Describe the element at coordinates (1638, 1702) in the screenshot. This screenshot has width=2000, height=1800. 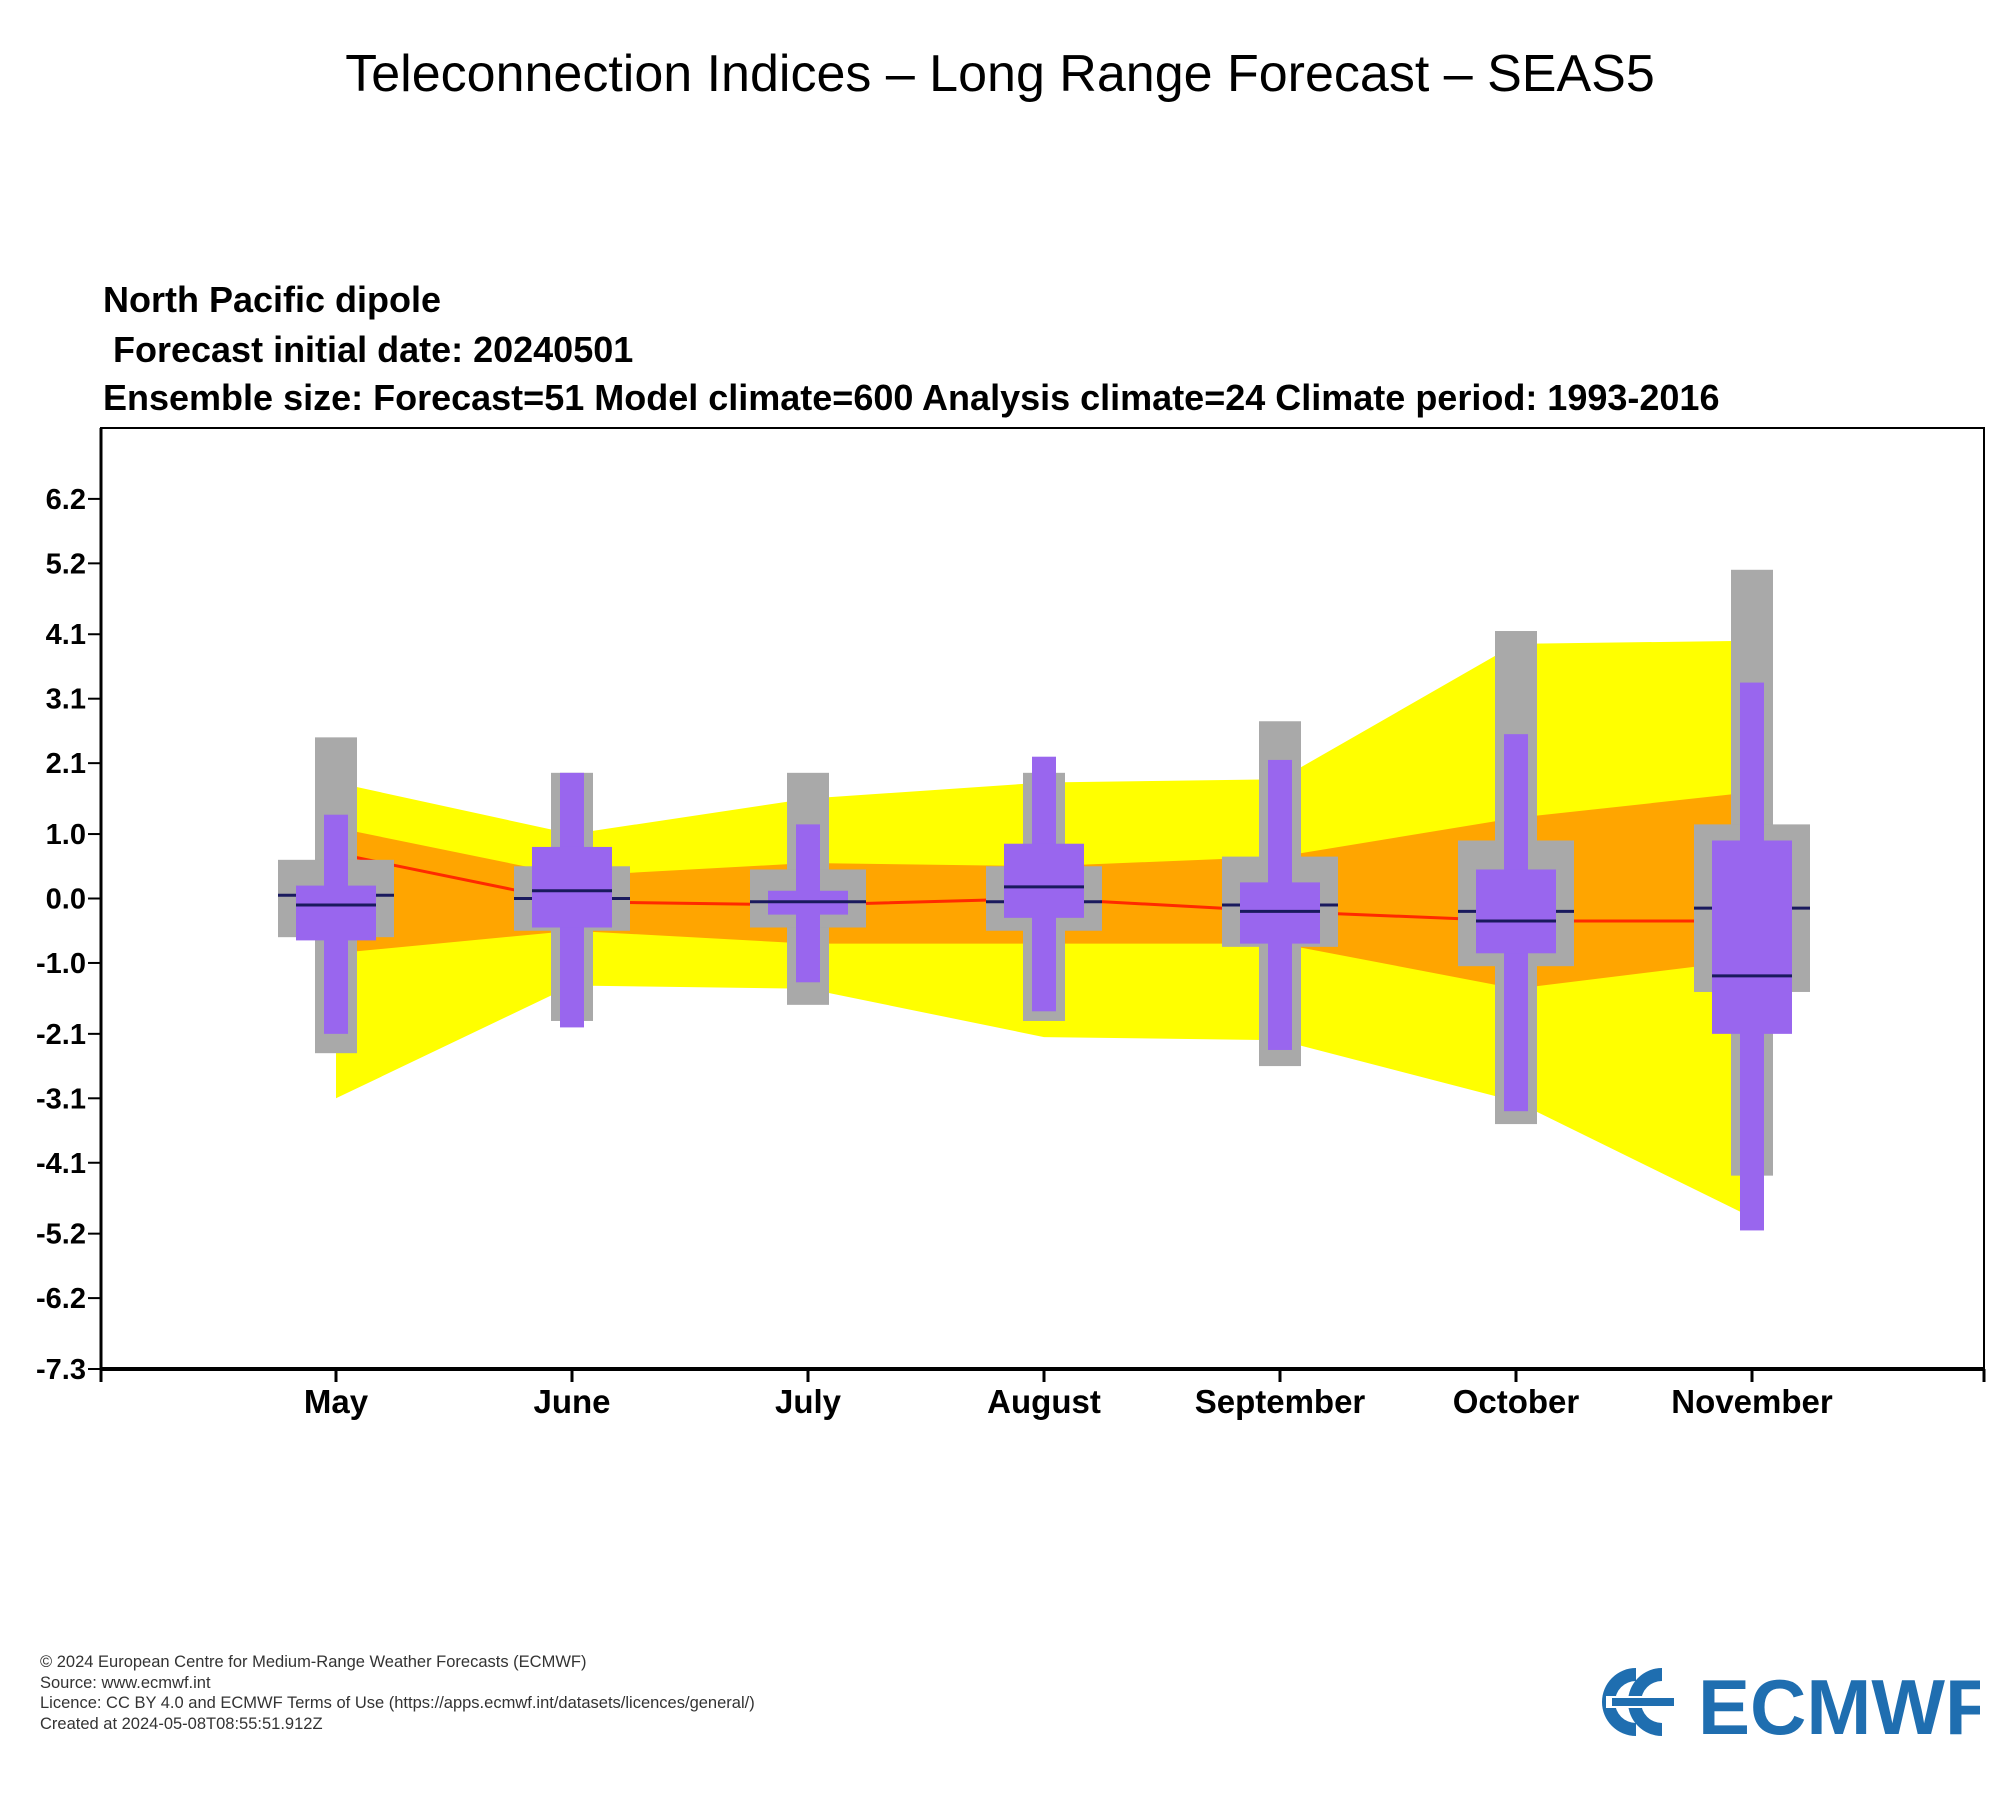
I see `ecmwf-logo-mark` at that location.